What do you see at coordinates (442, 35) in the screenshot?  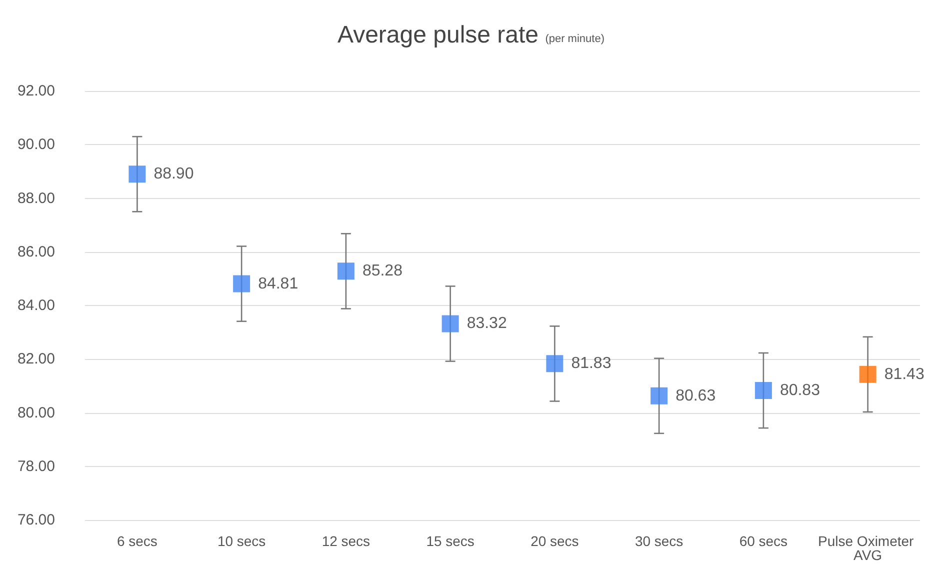 I see `chart-title: Average pulse rate` at bounding box center [442, 35].